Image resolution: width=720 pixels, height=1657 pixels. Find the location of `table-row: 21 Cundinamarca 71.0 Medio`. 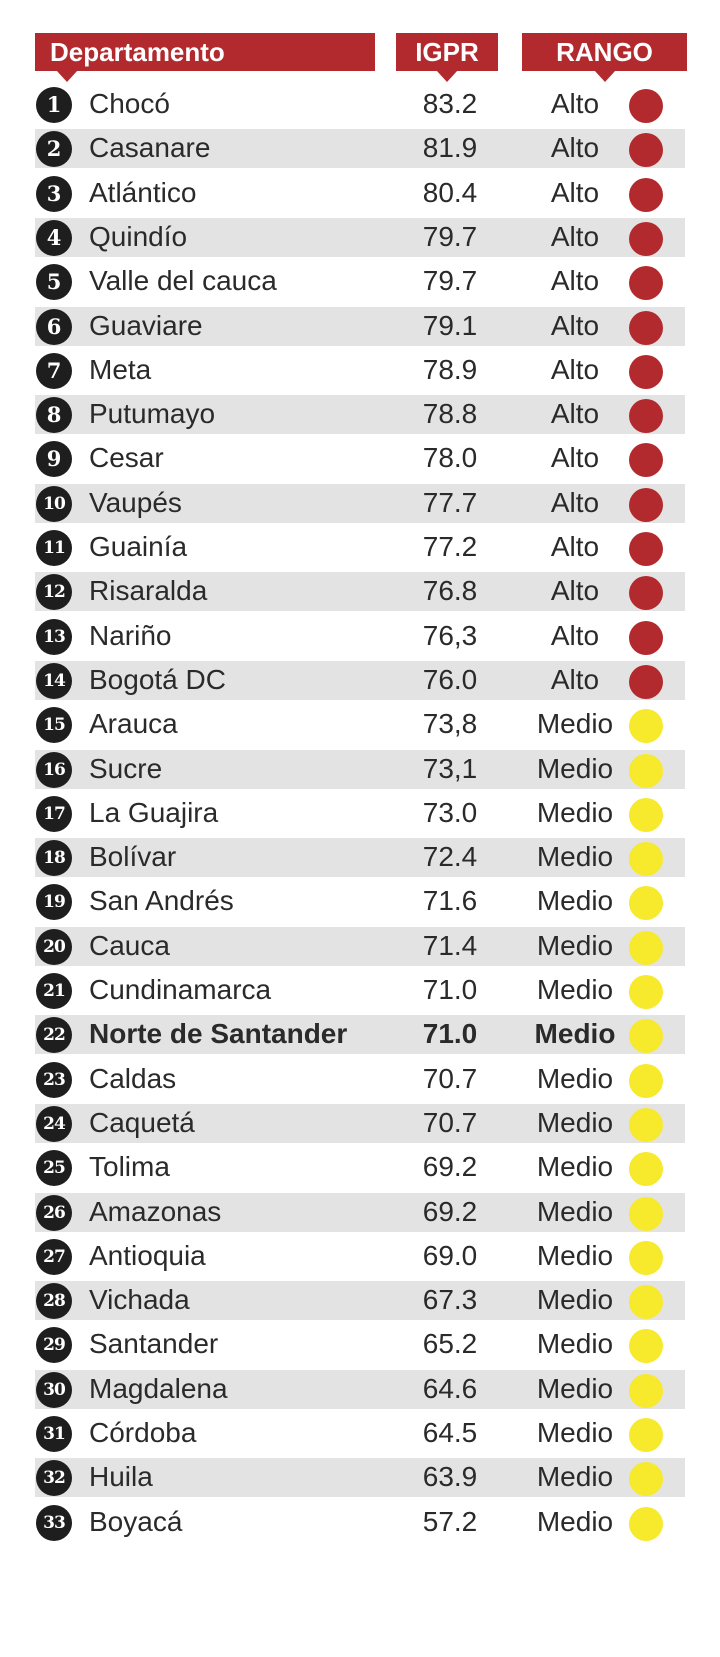

table-row: 21 Cundinamarca 71.0 Medio is located at coordinates (360, 990).